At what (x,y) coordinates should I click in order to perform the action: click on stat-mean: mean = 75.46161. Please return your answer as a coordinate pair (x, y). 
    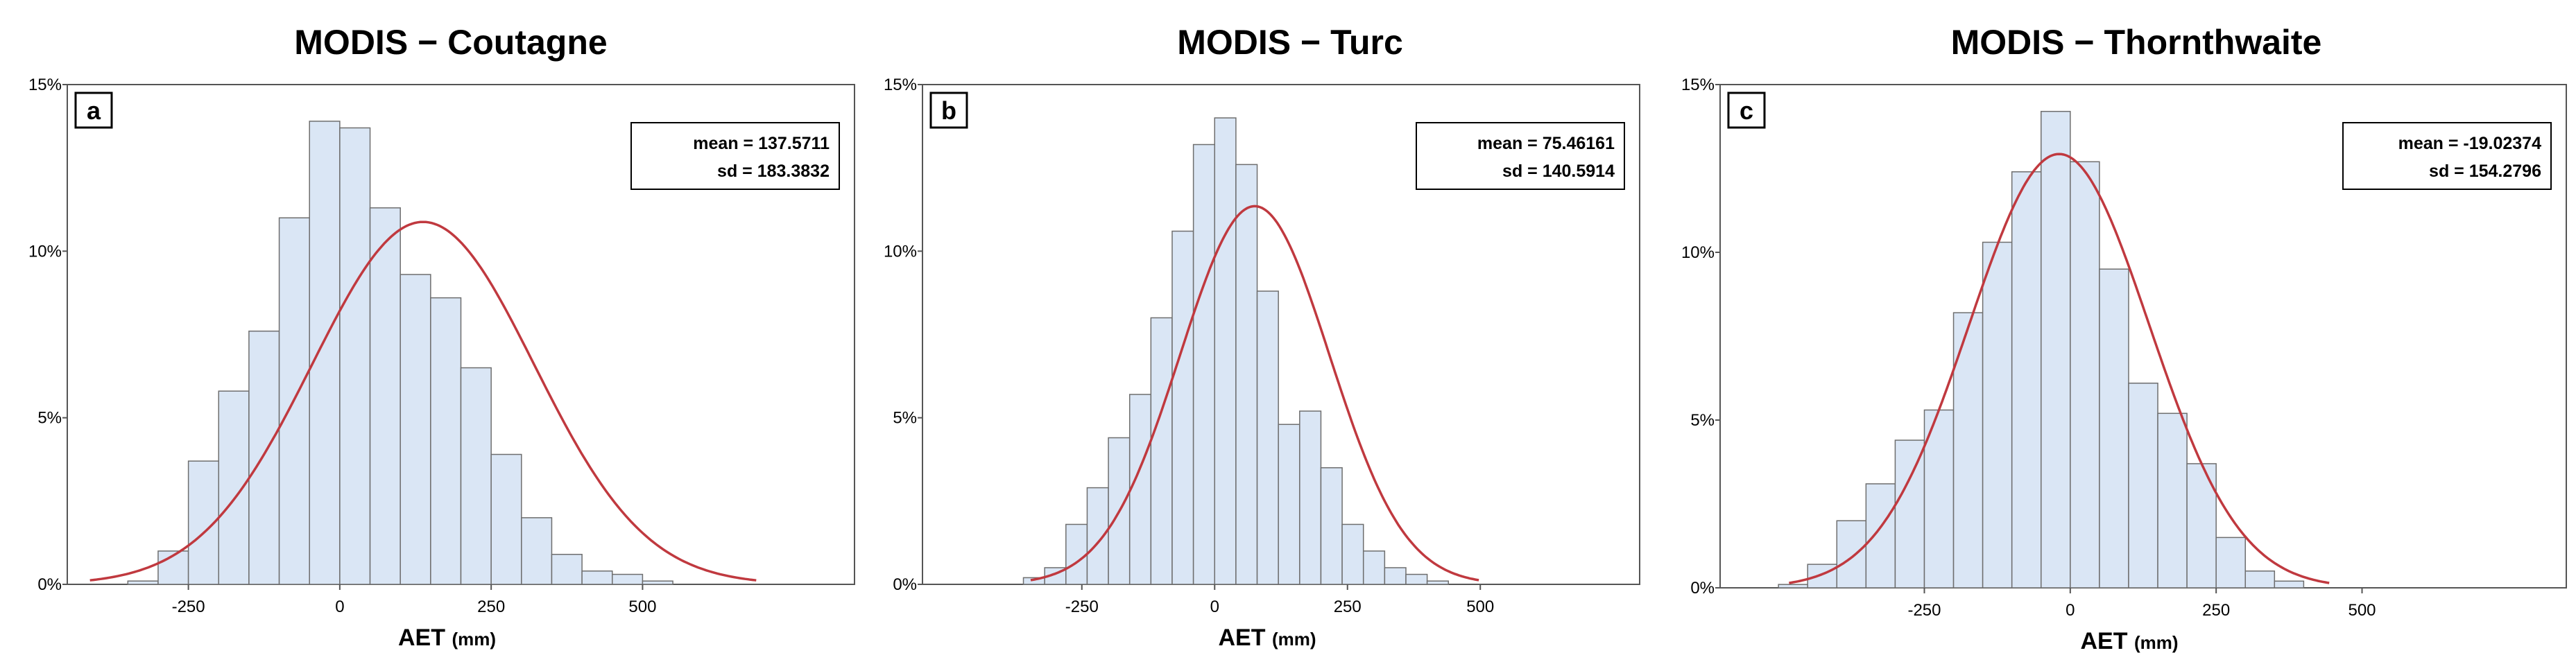
    Looking at the image, I should click on (1546, 143).